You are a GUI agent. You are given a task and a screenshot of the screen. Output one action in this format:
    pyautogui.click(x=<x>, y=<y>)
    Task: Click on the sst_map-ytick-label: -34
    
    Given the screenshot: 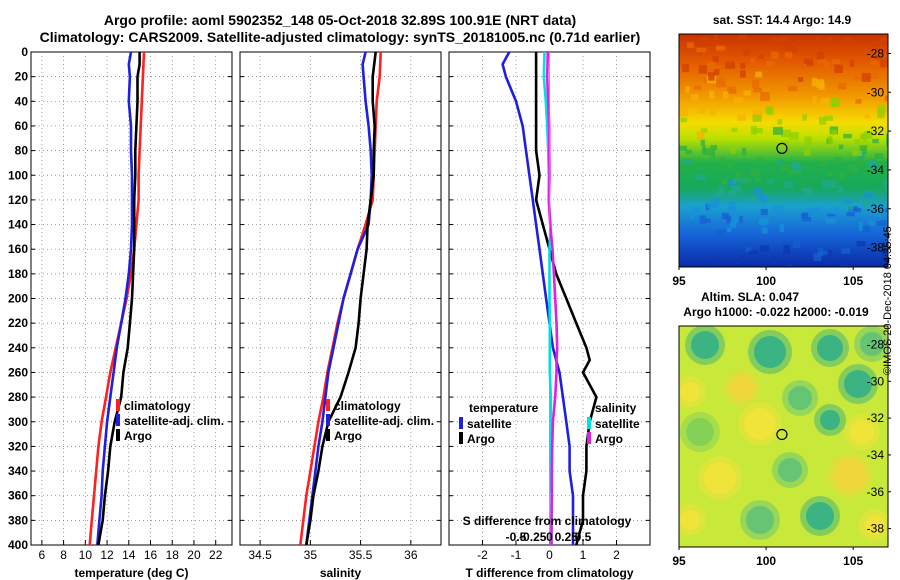 What is the action you would take?
    pyautogui.click(x=876, y=170)
    